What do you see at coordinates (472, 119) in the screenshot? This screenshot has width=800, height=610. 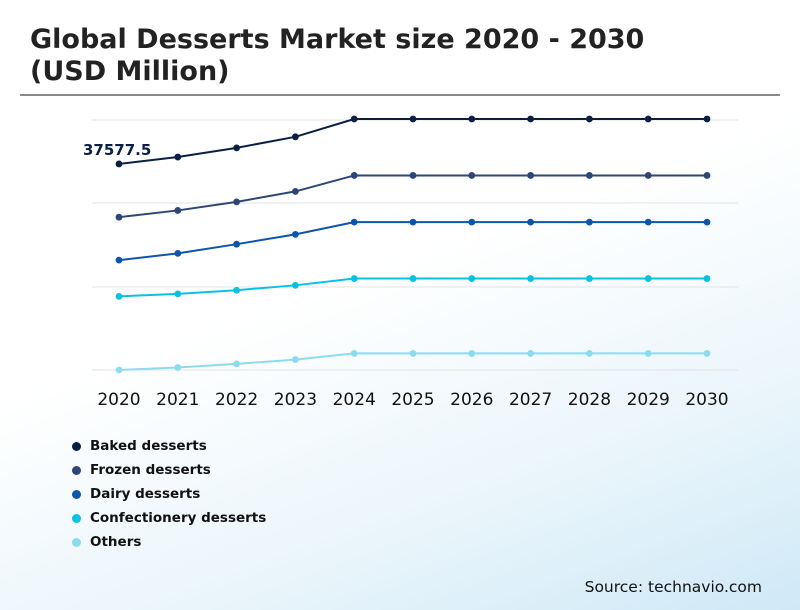 I see `data-point-s0-2026` at bounding box center [472, 119].